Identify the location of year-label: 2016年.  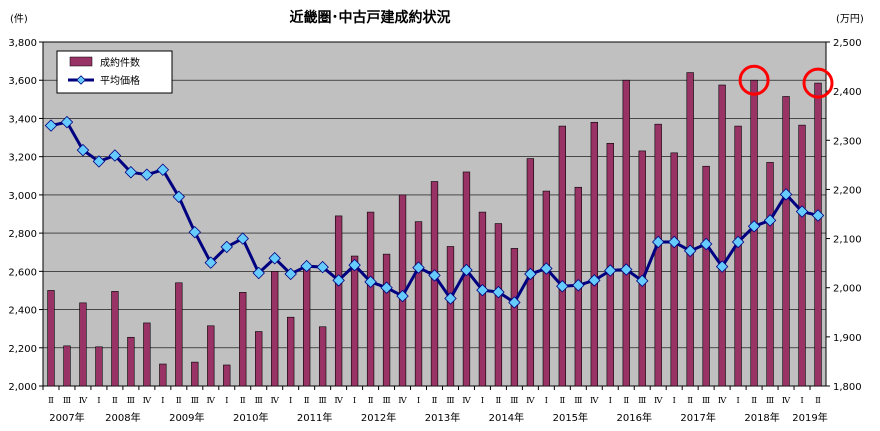
(634, 417).